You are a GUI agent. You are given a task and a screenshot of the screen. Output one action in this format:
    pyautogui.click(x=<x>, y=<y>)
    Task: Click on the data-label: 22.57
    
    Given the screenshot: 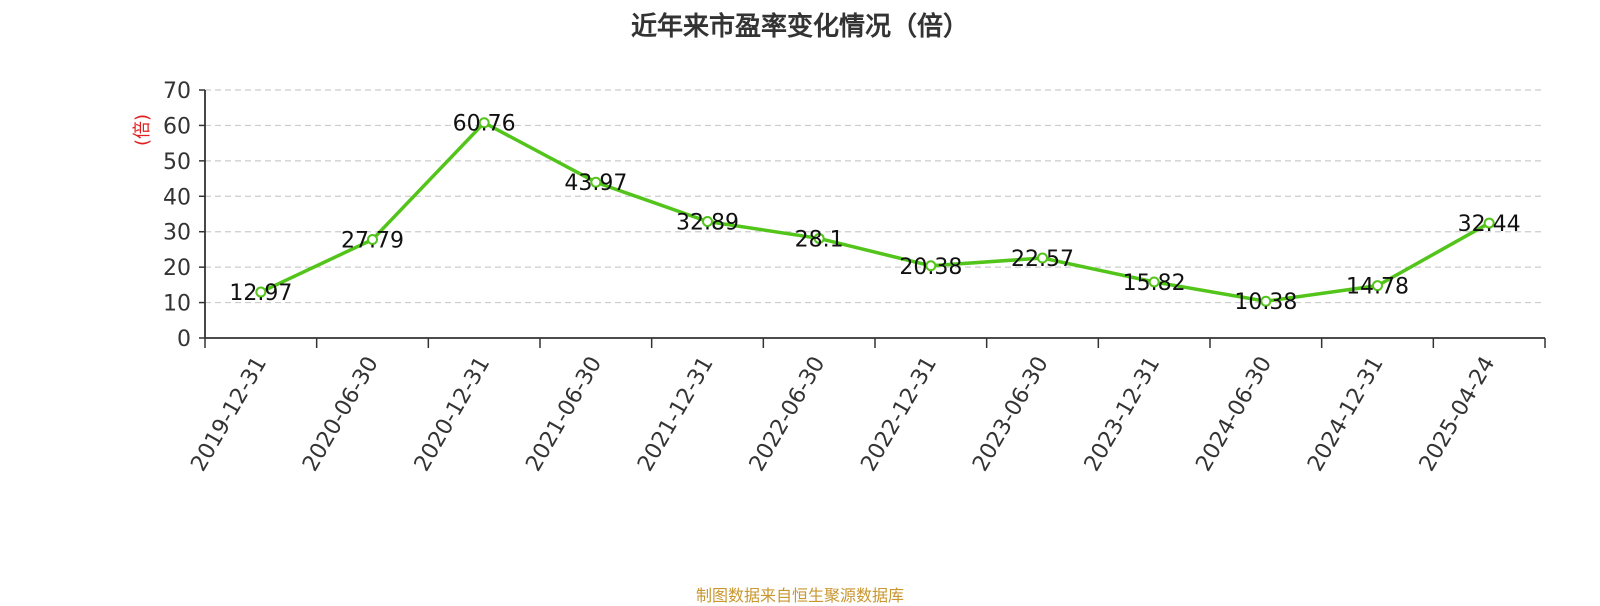 What is the action you would take?
    pyautogui.click(x=1042, y=259)
    